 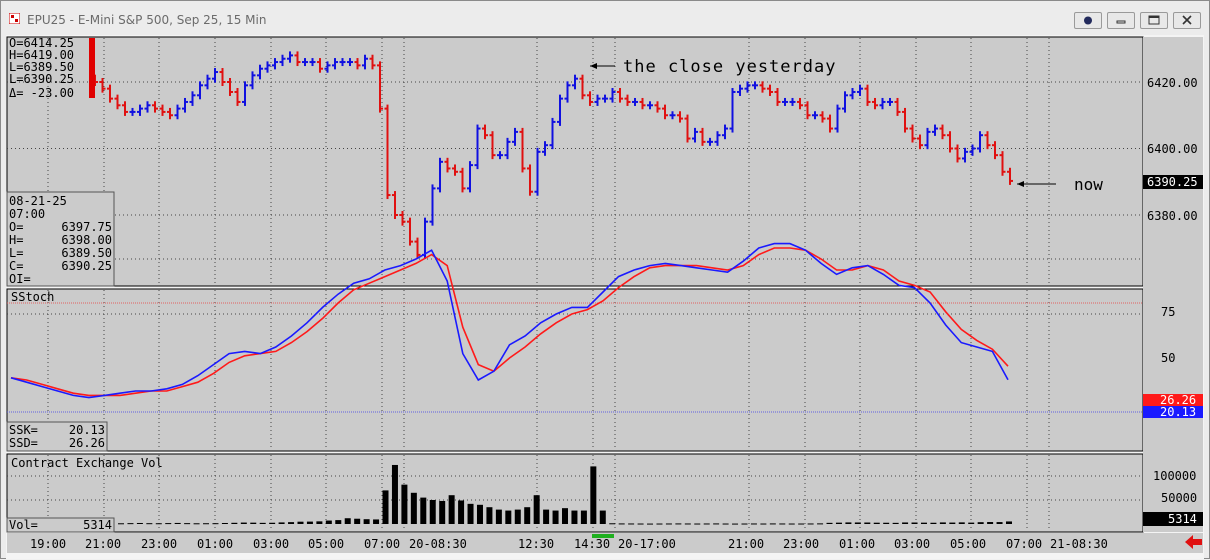 I want to click on time-label: 07:00, so click(x=382, y=544).